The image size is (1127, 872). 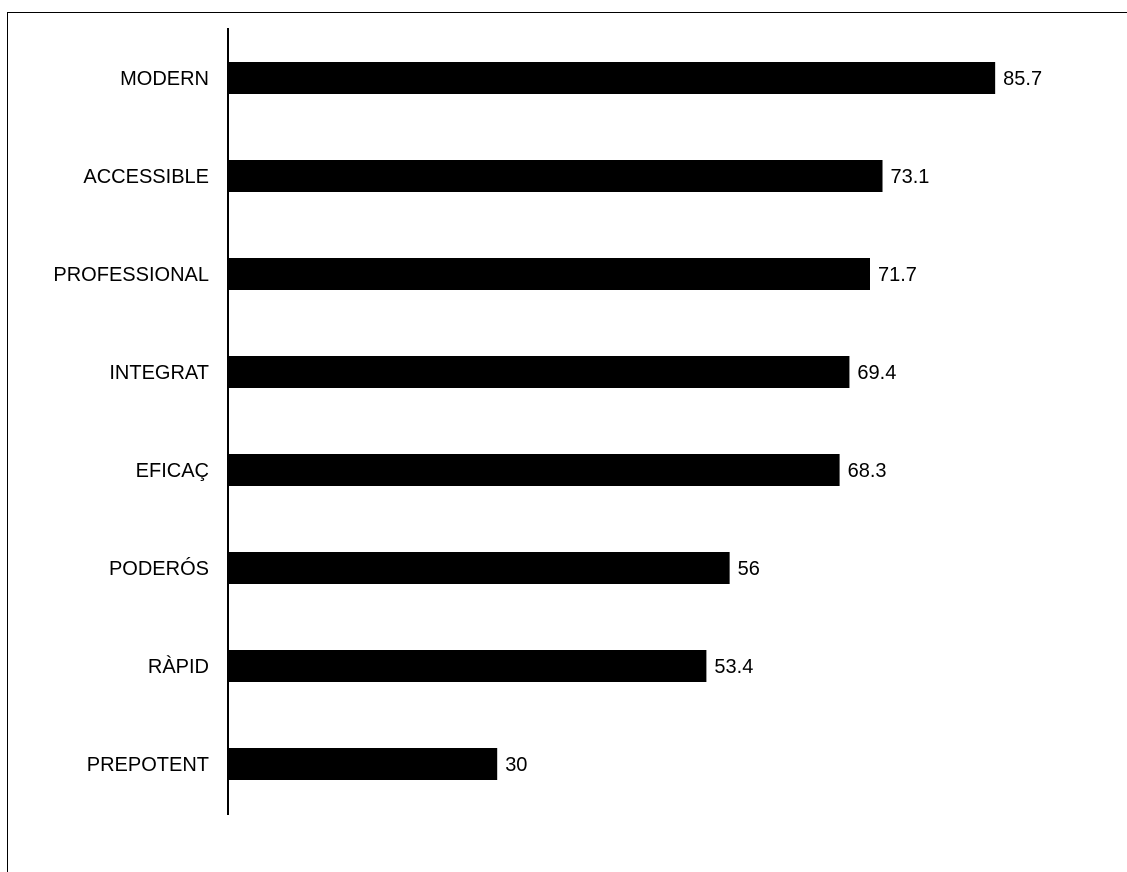 What do you see at coordinates (148, 765) in the screenshot?
I see `category-label-prepotent: PREPOTENT` at bounding box center [148, 765].